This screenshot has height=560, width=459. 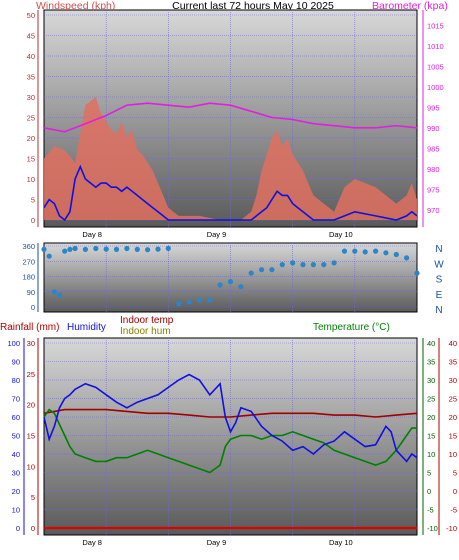 What do you see at coordinates (13, 343) in the screenshot?
I see `humidity-y-tick-label: 100` at bounding box center [13, 343].